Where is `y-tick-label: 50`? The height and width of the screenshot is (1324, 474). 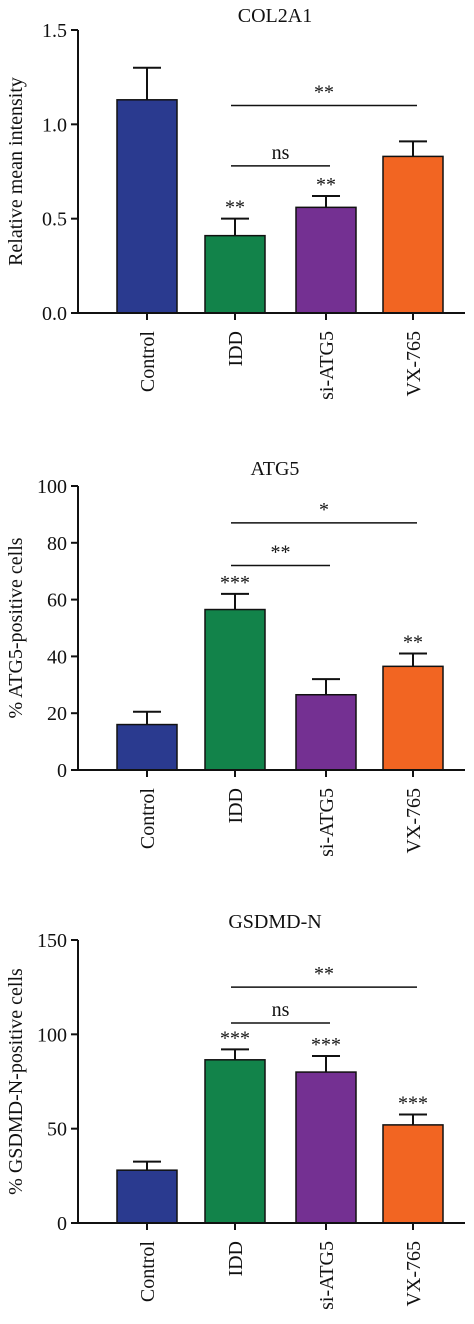 y-tick-label: 50 is located at coordinates (57, 1130).